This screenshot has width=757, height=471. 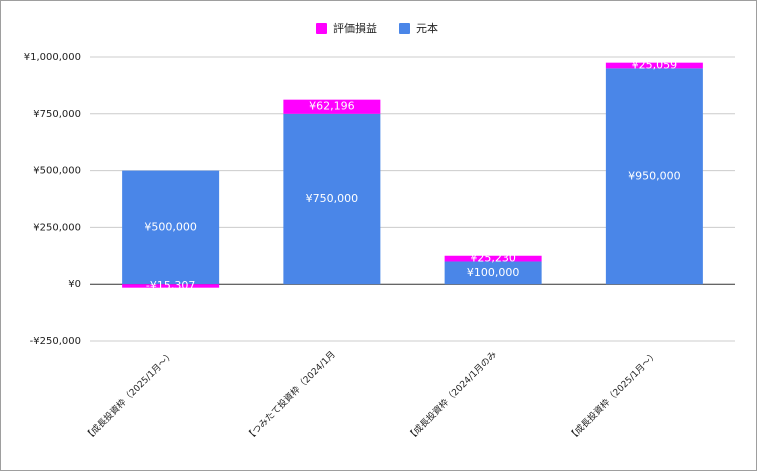 I want to click on value-label: ¥500,000, so click(x=170, y=226).